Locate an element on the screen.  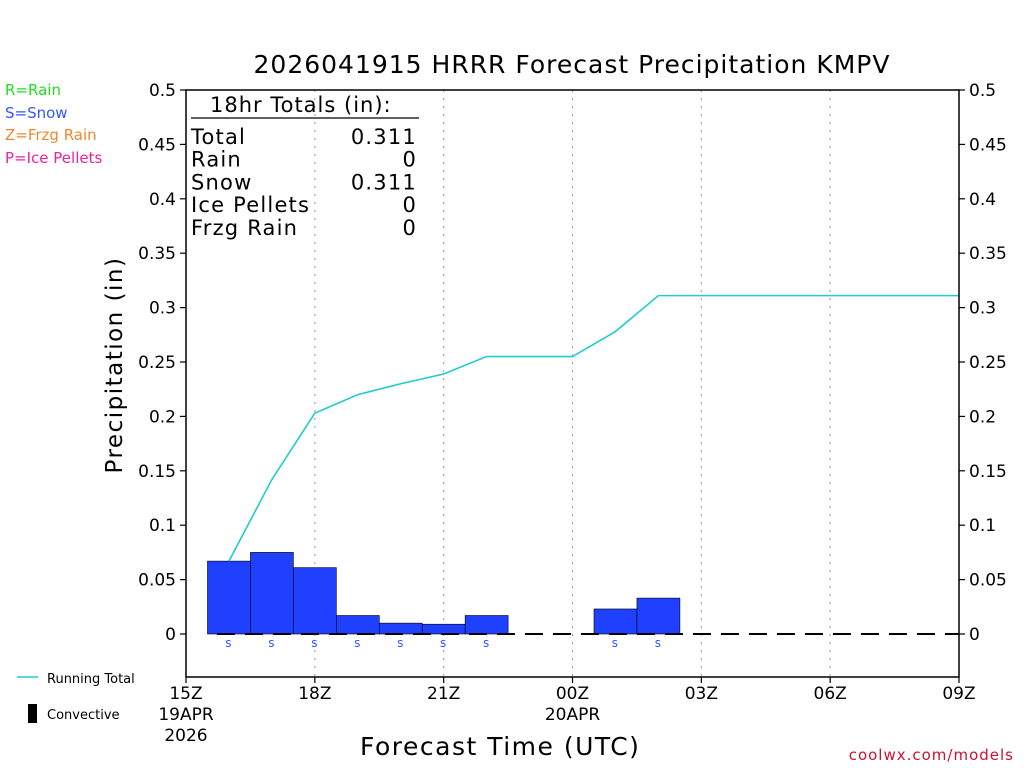
totals-row-label: Frzg Rain is located at coordinates (244, 228).